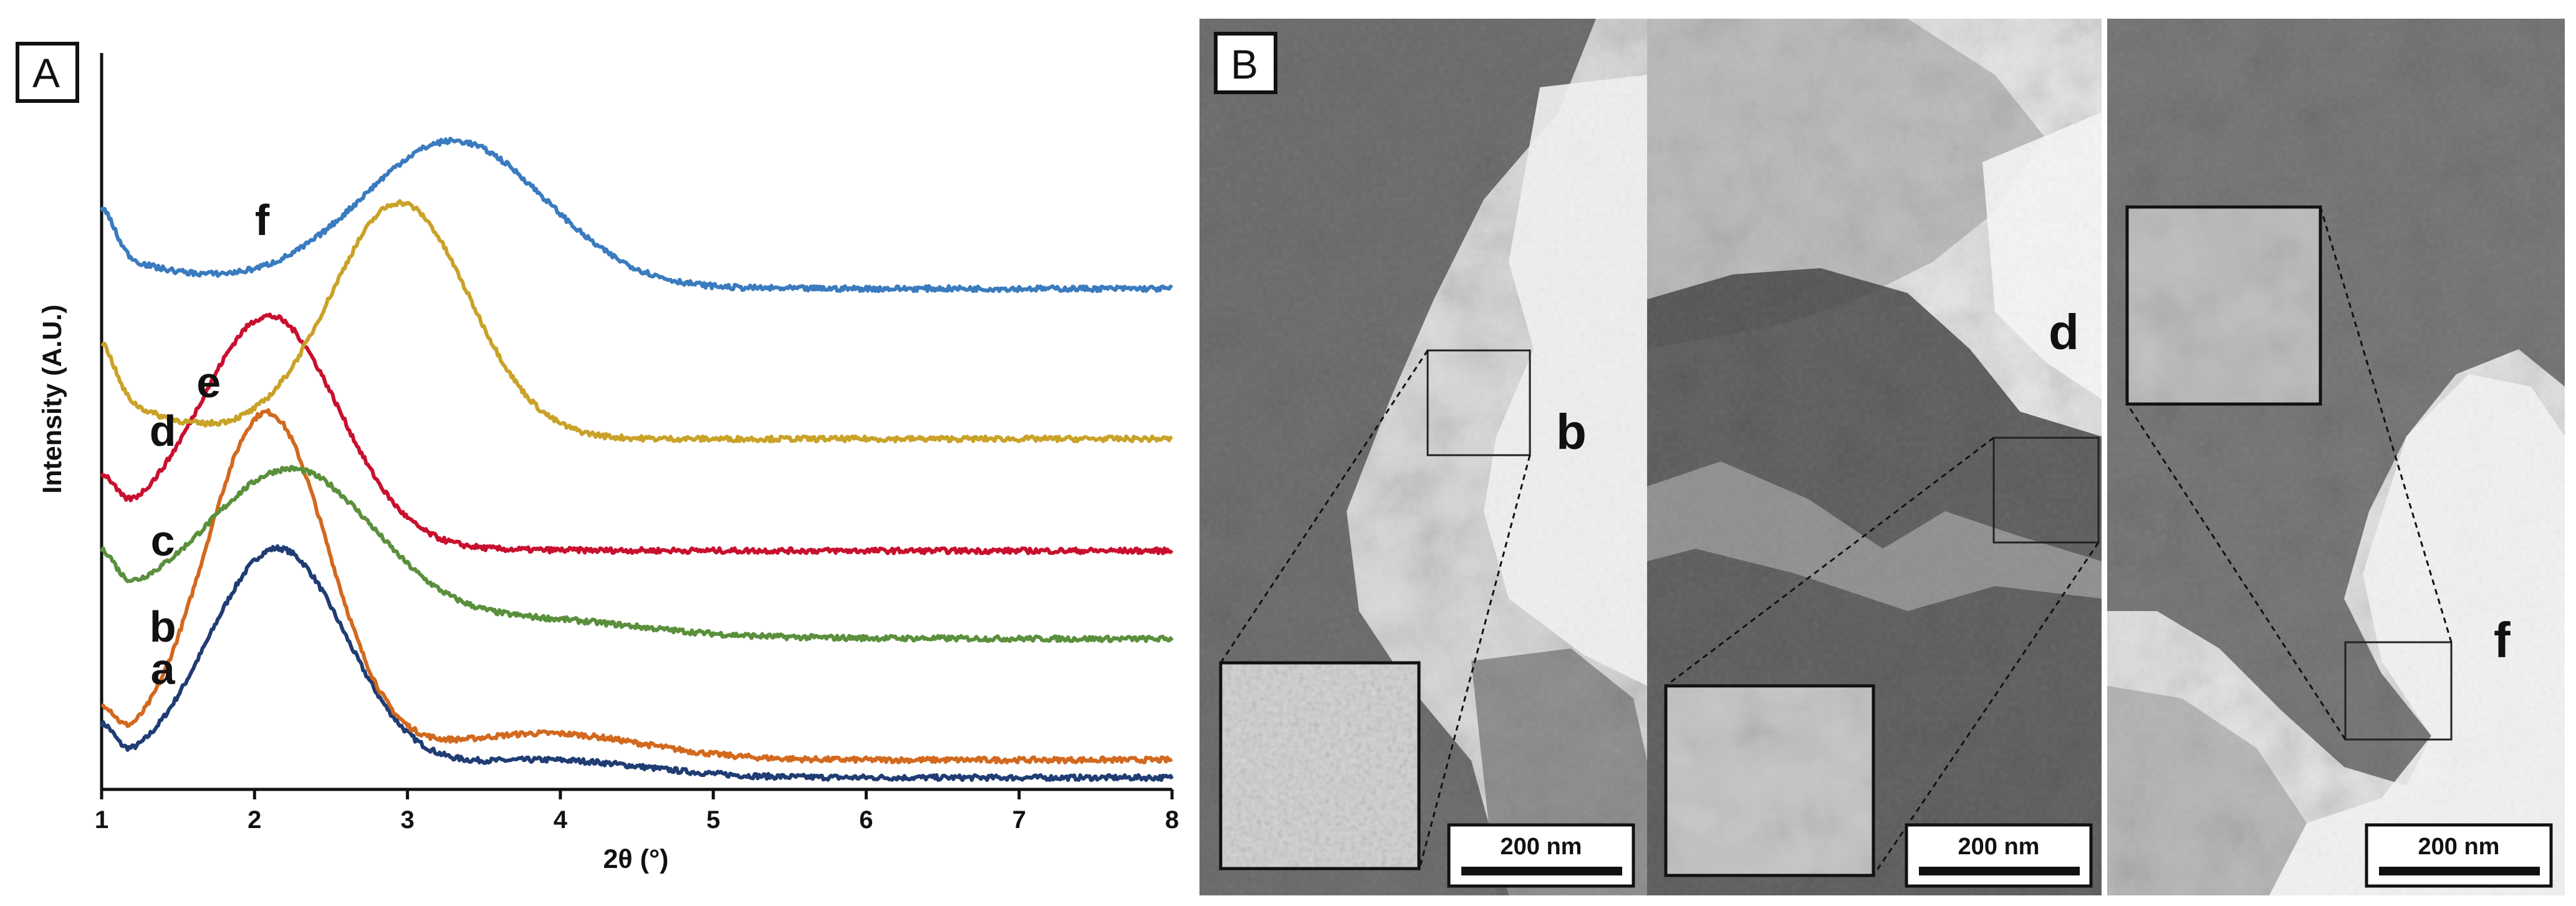 The image size is (2576, 906). I want to click on x-tick-label: 6, so click(866, 820).